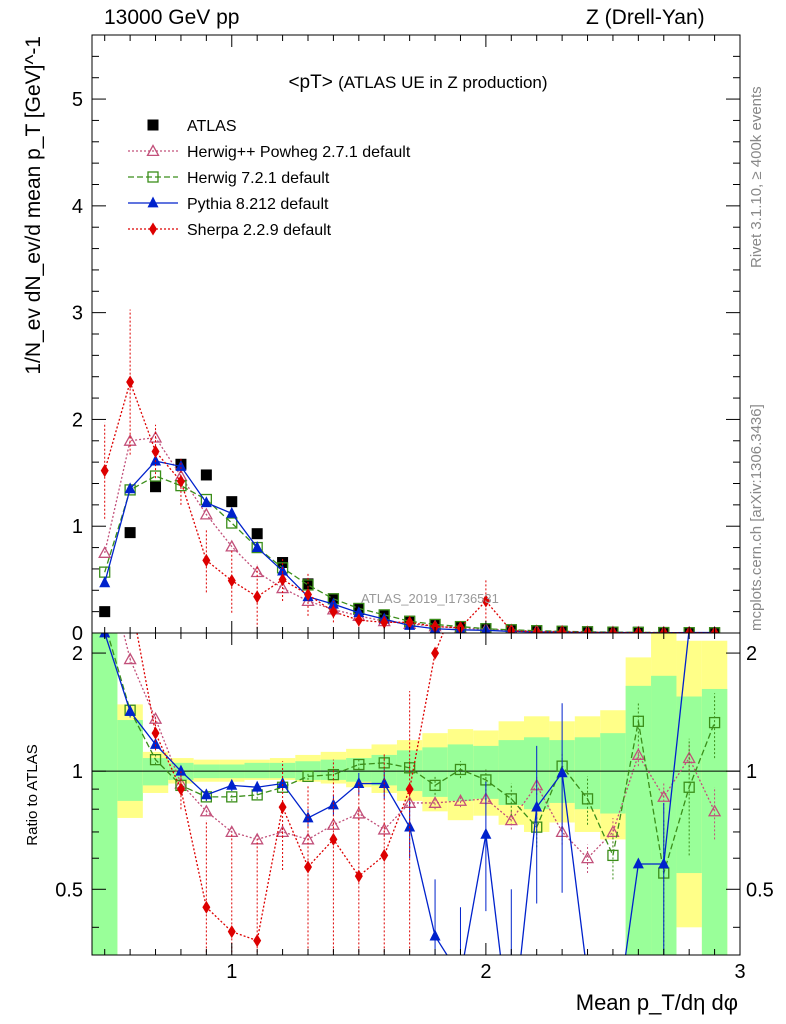 This screenshot has width=786, height=1024. What do you see at coordinates (409, 554) in the screenshot?
I see `series-line-herwig-7-2-1-default` at bounding box center [409, 554].